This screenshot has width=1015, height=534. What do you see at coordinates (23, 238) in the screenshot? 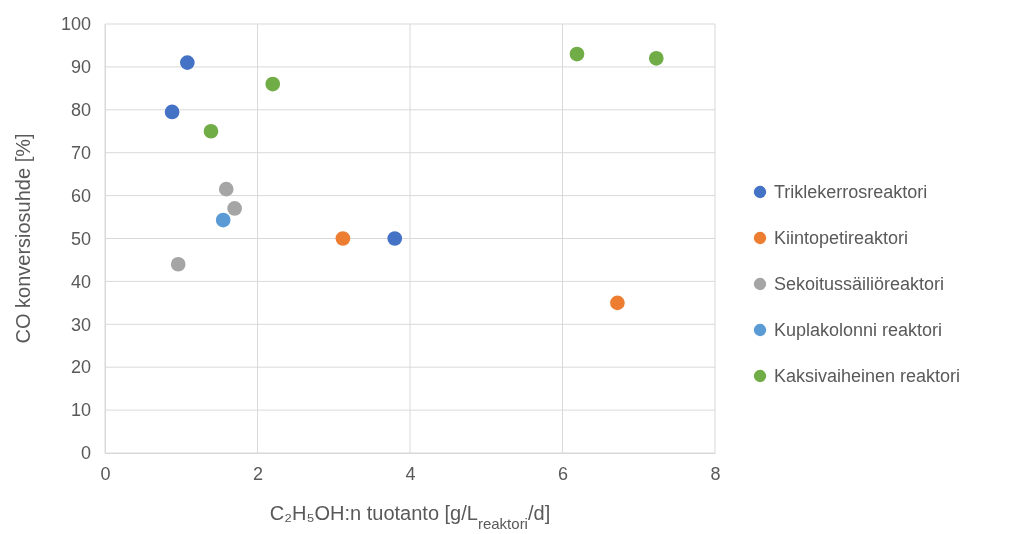
I see `y-axis-title: CO konversiosuhde [%]` at bounding box center [23, 238].